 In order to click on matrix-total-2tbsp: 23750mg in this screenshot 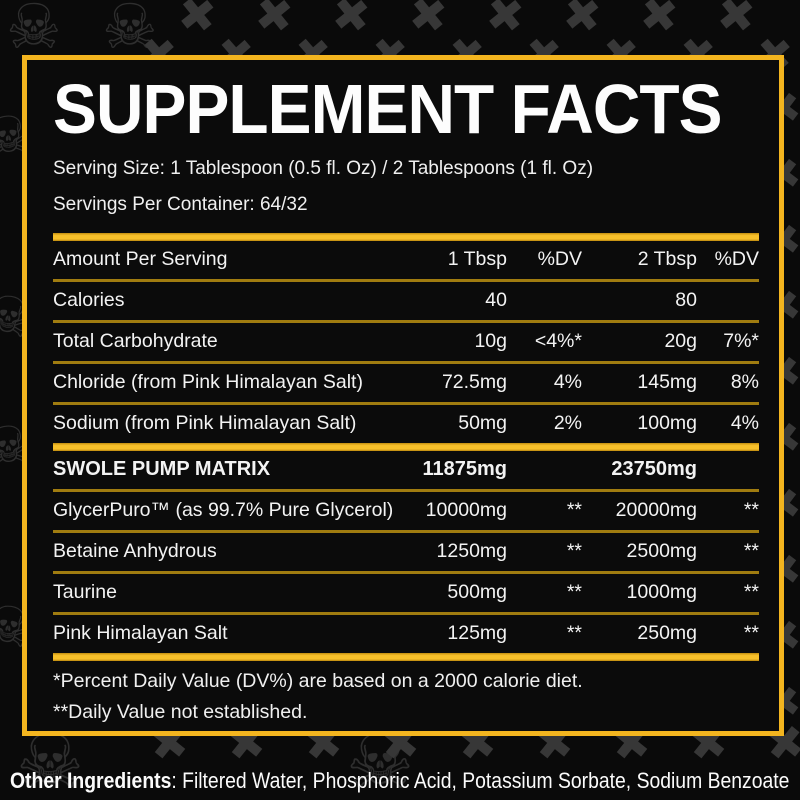, I will do `click(654, 469)`.